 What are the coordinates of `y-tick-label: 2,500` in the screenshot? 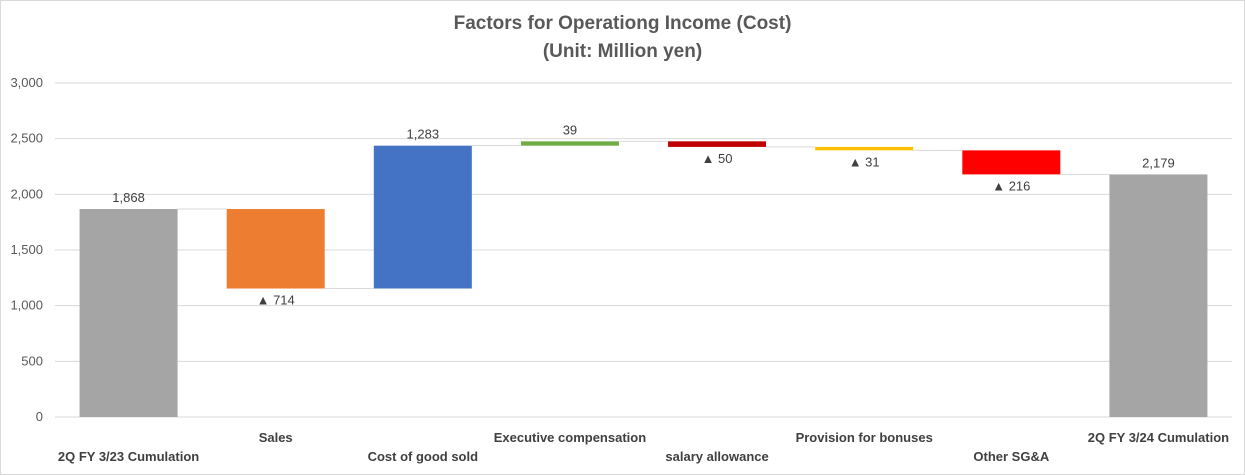 It's located at (26, 138).